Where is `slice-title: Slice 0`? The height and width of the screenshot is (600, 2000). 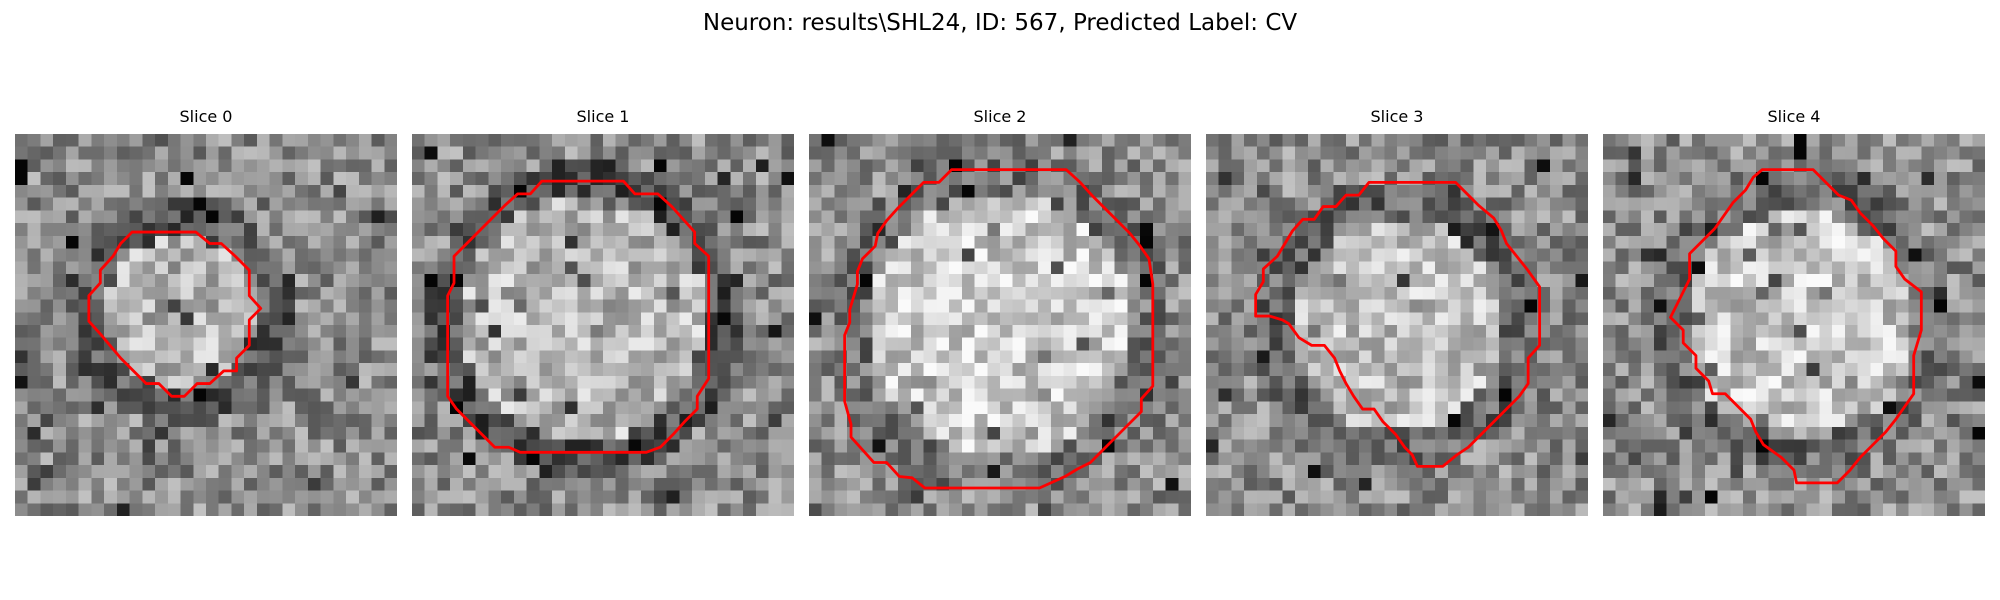
slice-title: Slice 0 is located at coordinates (206, 116).